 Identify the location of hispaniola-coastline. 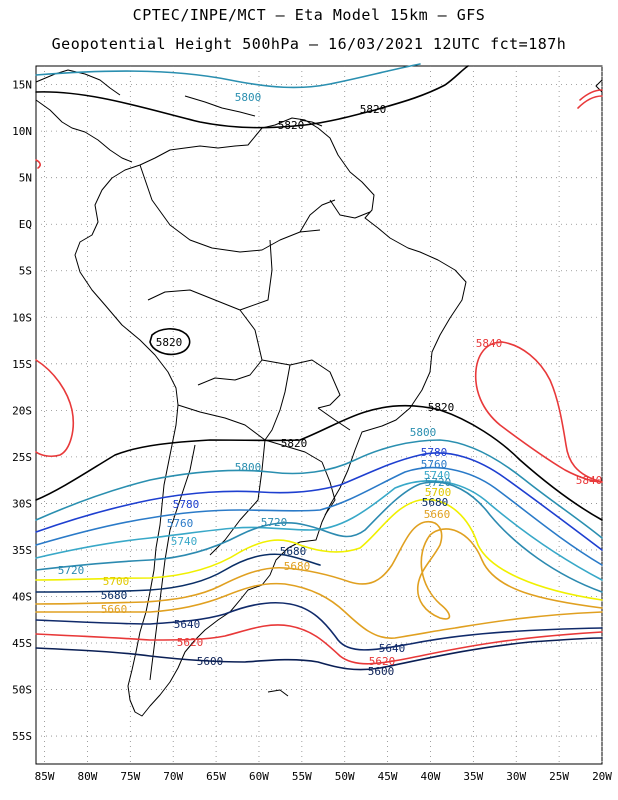
(311, 123).